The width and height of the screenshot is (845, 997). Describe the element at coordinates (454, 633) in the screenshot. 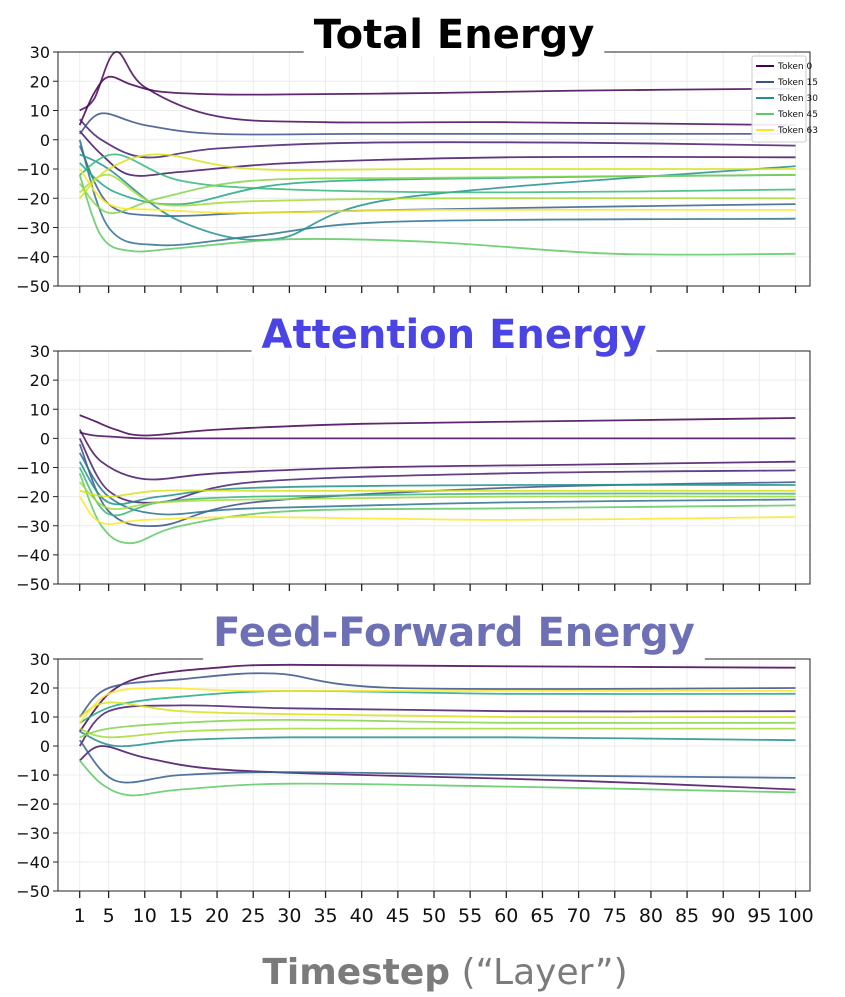

I see `panel-title: Feed-Forward Energy` at that location.